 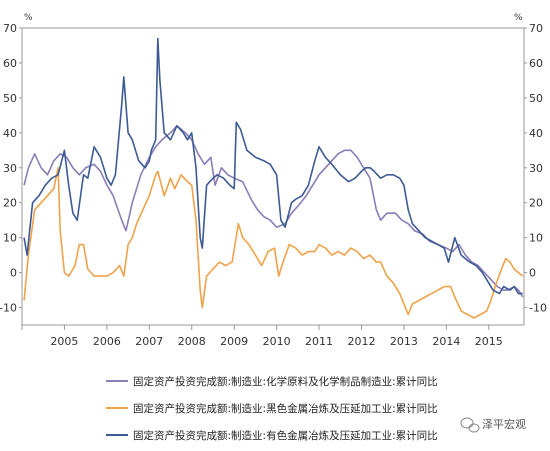 I want to click on y-tick-label-left: 70, so click(x=10, y=28).